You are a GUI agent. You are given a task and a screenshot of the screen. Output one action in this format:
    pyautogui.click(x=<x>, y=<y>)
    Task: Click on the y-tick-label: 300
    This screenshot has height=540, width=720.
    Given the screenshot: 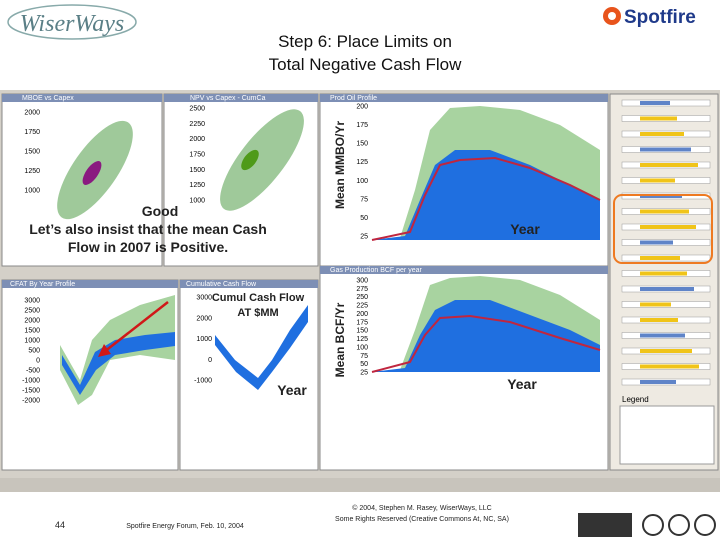 What is the action you would take?
    pyautogui.click(x=362, y=281)
    